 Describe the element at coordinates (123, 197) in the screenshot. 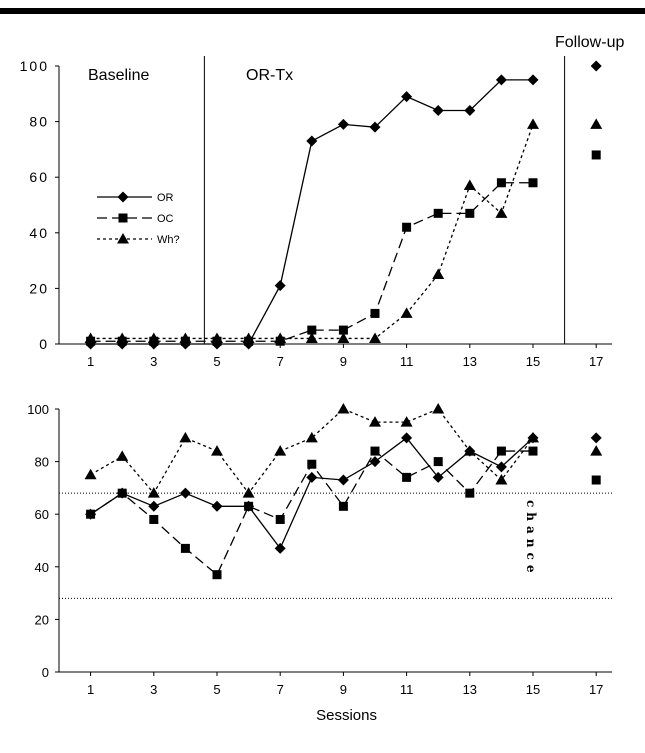

I see `legend-marker-diamond` at that location.